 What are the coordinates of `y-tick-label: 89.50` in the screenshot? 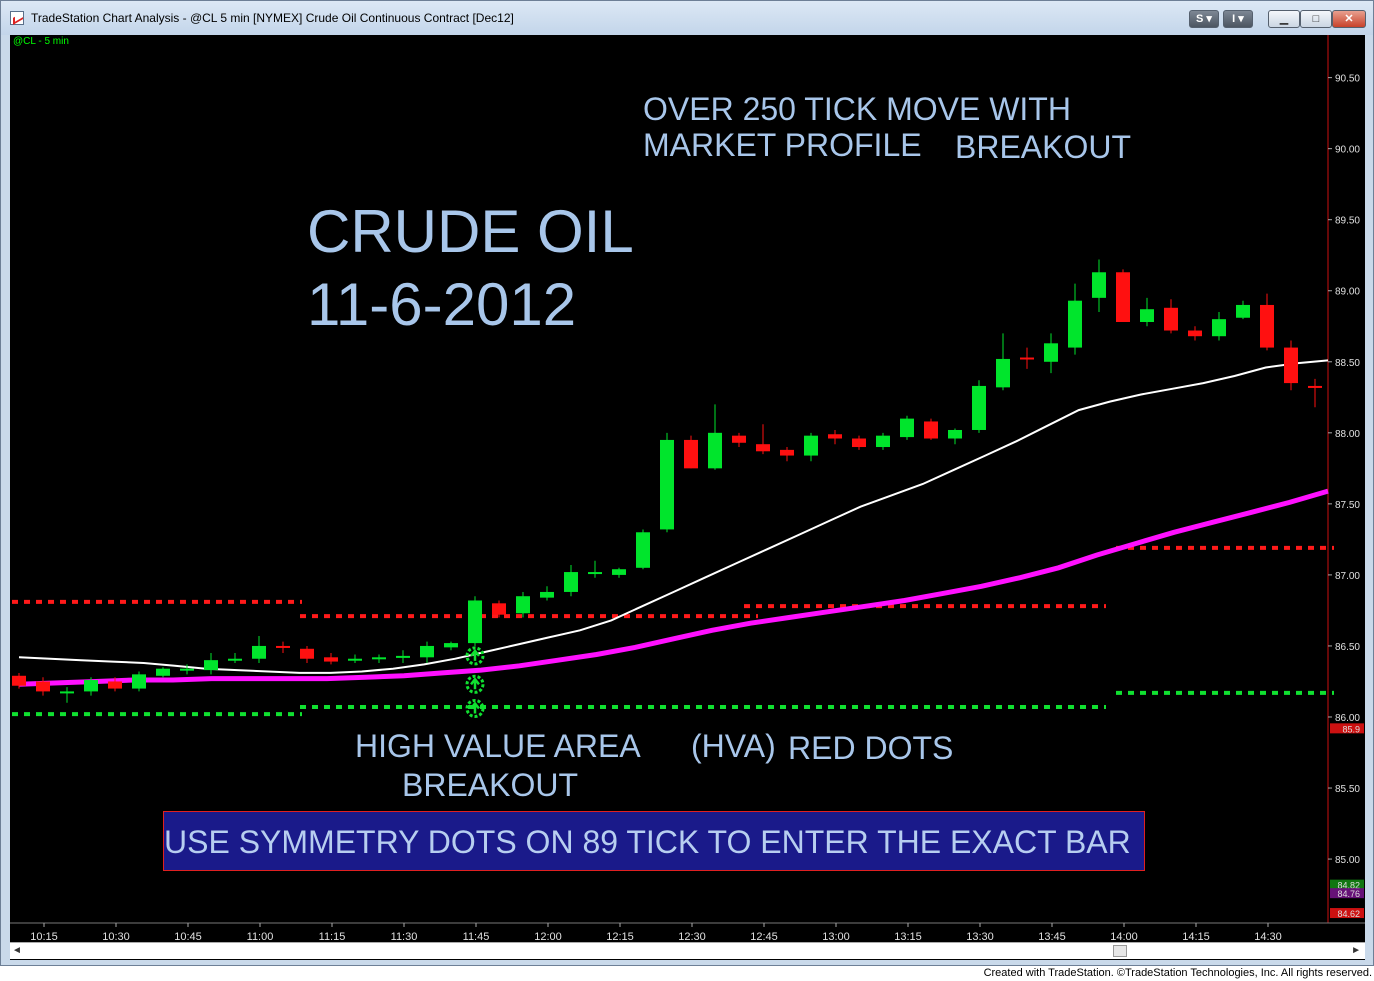 It's located at (1347, 221).